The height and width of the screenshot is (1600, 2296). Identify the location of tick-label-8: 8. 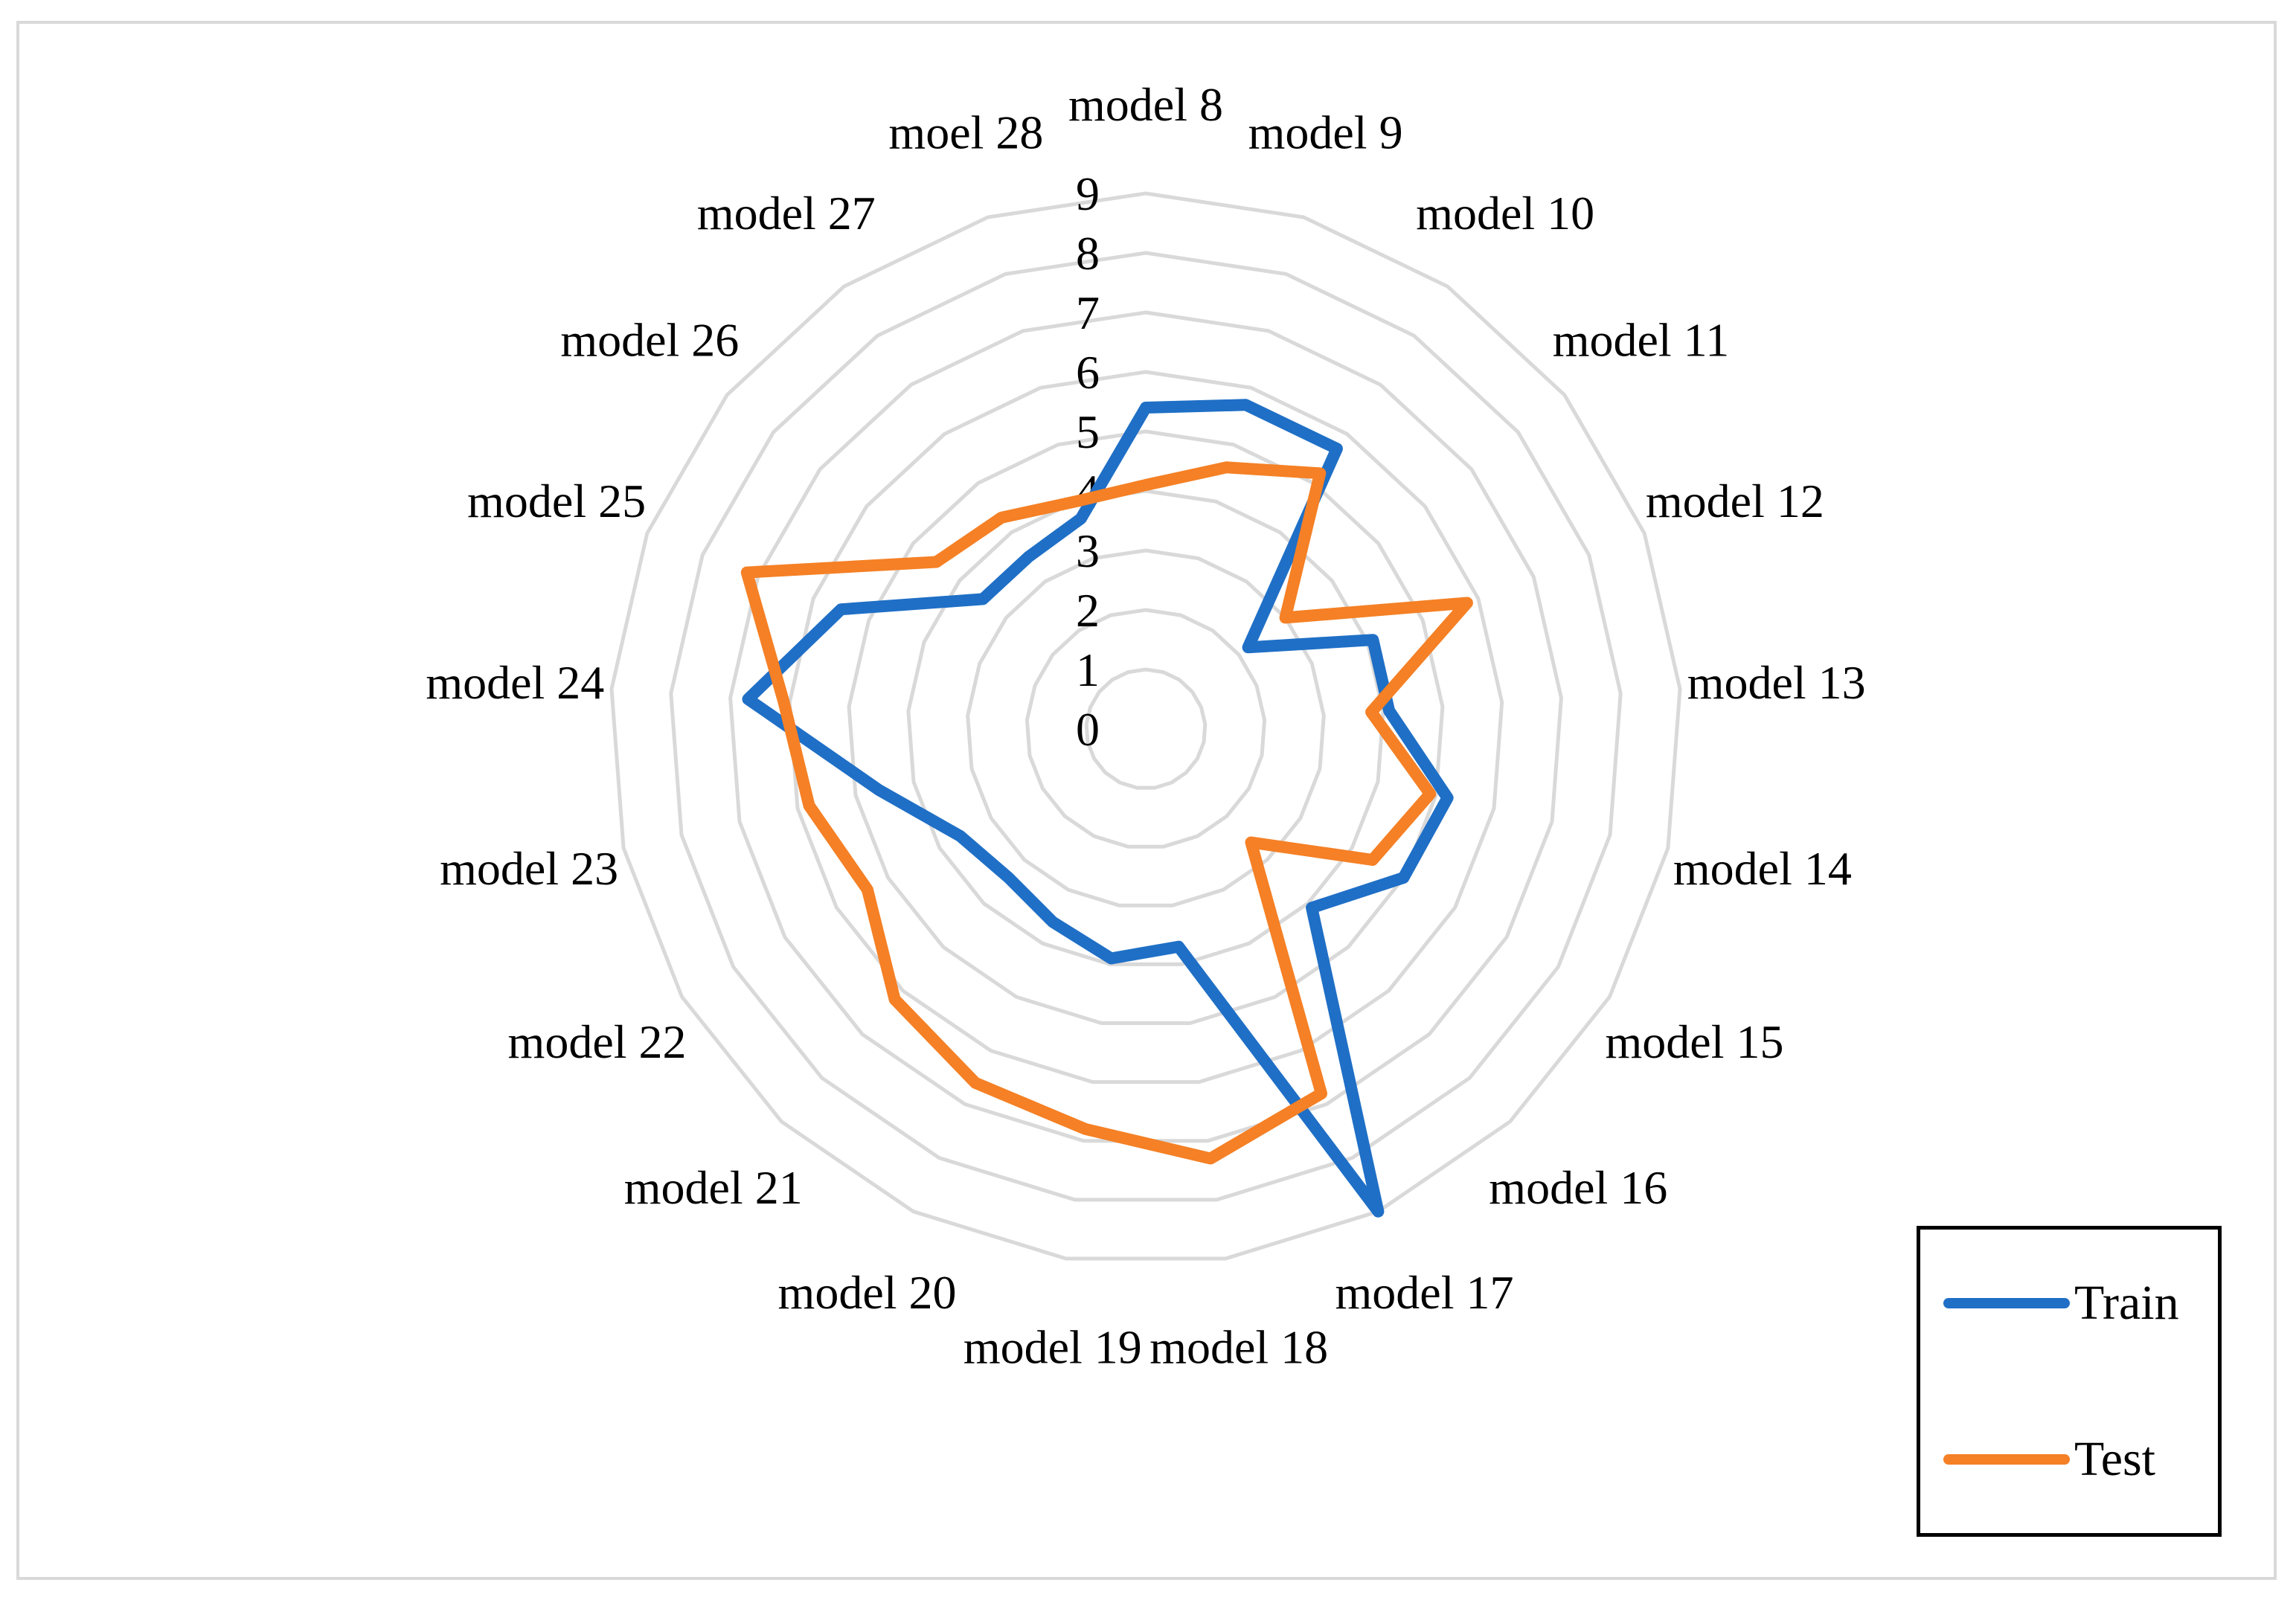
(1088, 254).